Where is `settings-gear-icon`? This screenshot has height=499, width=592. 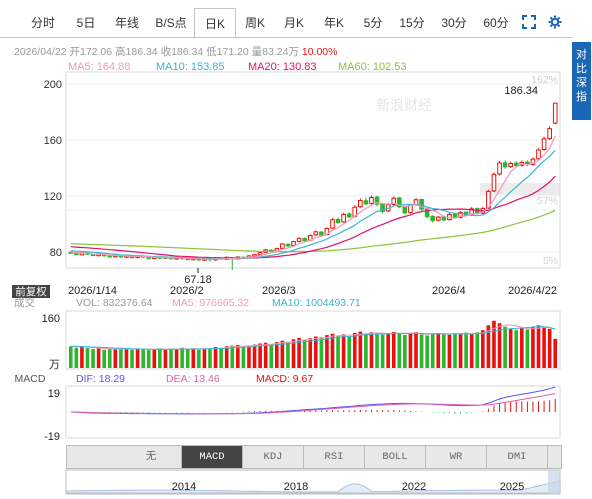 settings-gear-icon is located at coordinates (555, 22).